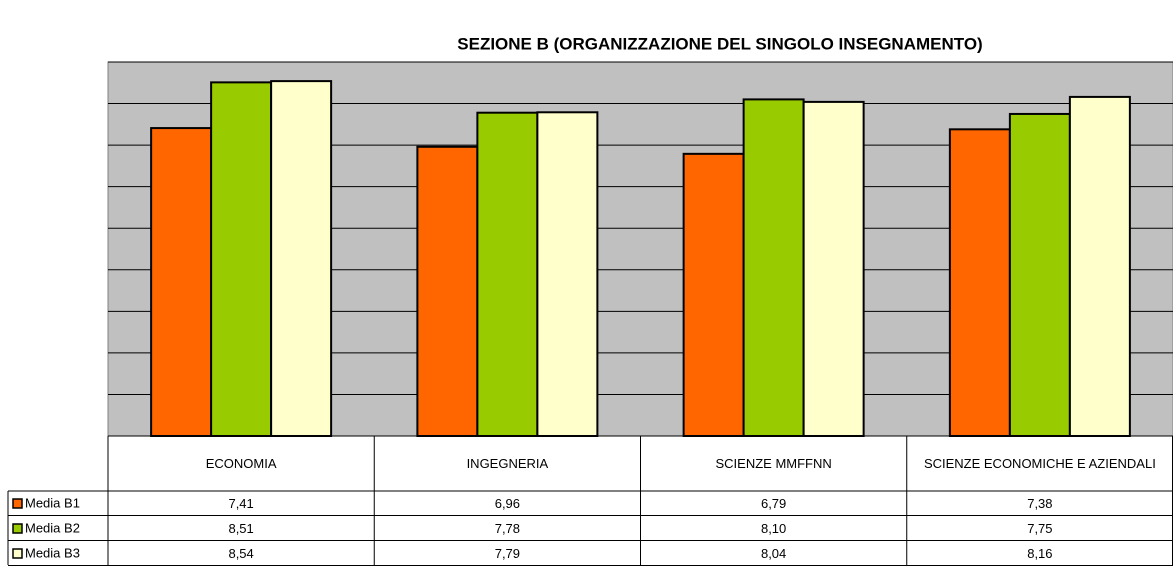 The width and height of the screenshot is (1173, 588). I want to click on value-label-cell: 6,79, so click(773, 503).